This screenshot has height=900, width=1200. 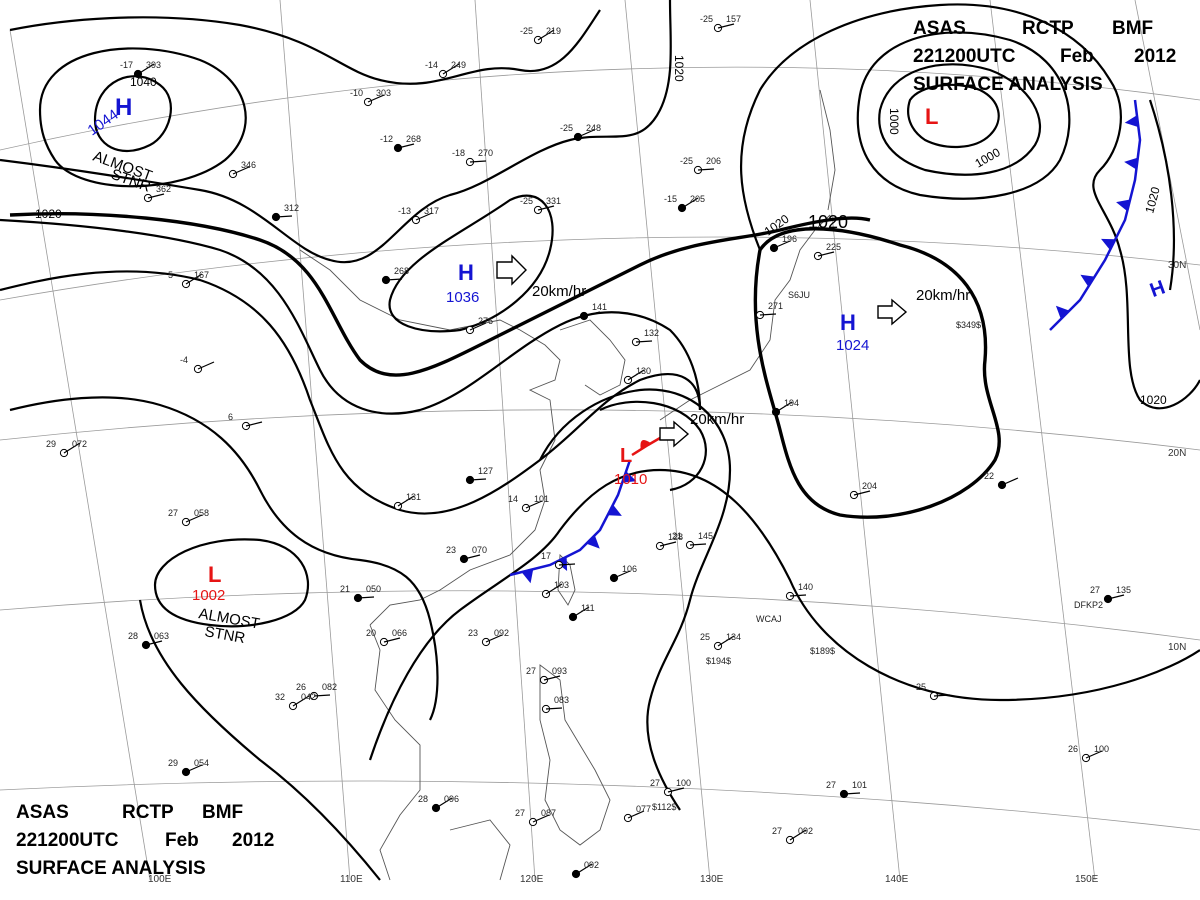 What do you see at coordinates (799, 295) in the screenshot?
I see `ship-id: S6JU` at bounding box center [799, 295].